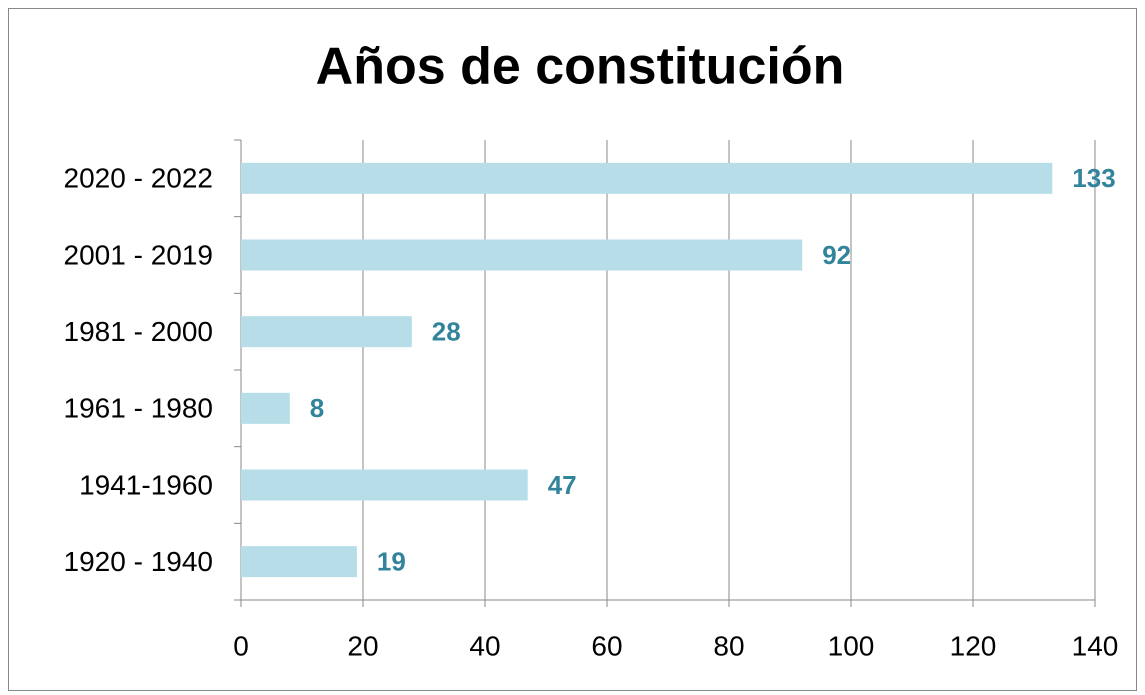 This screenshot has width=1145, height=695. I want to click on value-label: 19, so click(391, 562).